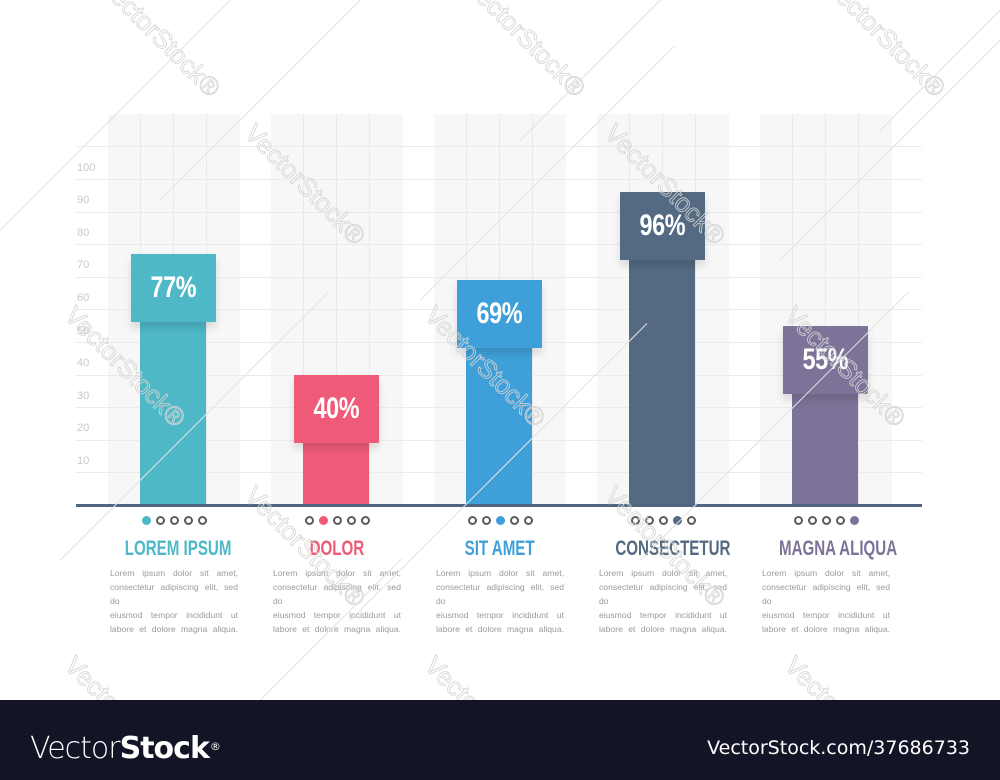  What do you see at coordinates (86, 168) in the screenshot?
I see `y-tick-label: 100` at bounding box center [86, 168].